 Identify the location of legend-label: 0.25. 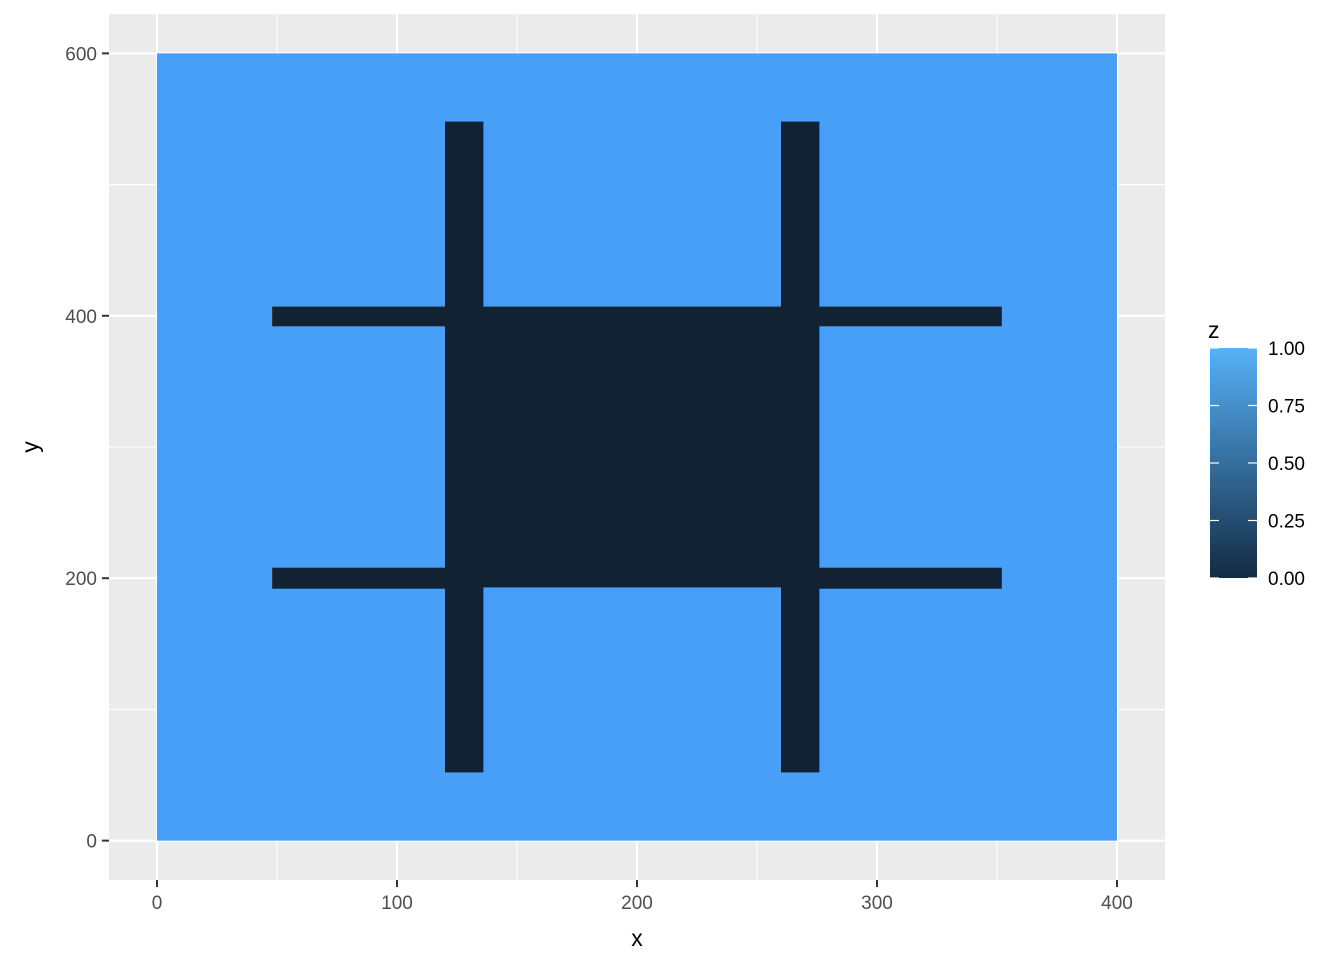
(1286, 522).